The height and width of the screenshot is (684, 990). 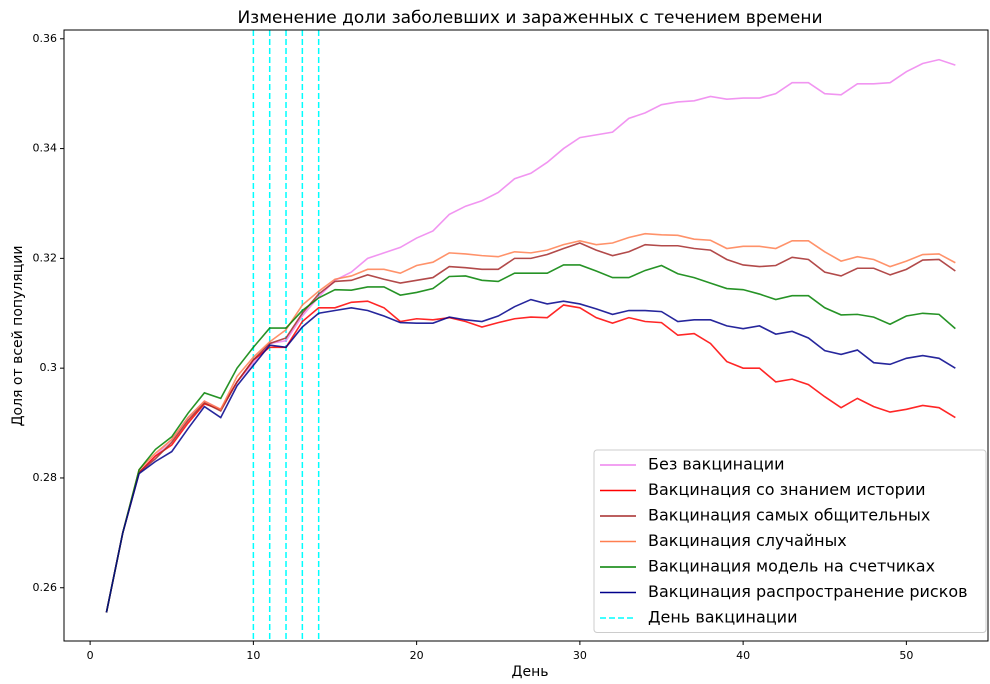 I want to click on y-tick-label: 0.26, so click(x=45, y=587).